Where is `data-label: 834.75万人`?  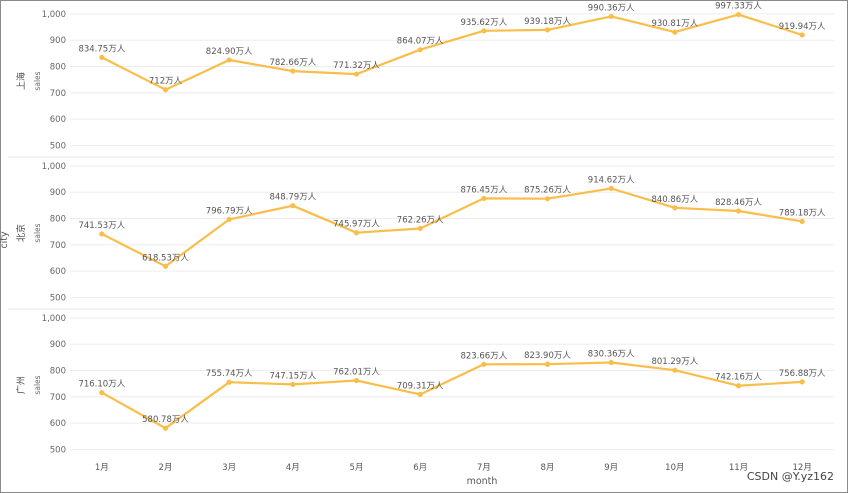 data-label: 834.75万人 is located at coordinates (101, 49).